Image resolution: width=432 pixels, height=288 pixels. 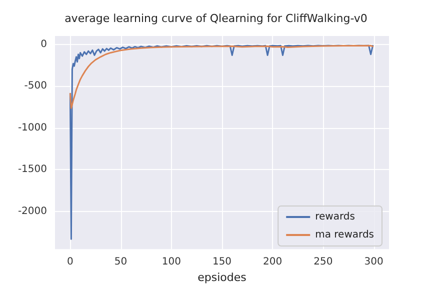 I want to click on x-tick-label: 300, so click(x=374, y=262).